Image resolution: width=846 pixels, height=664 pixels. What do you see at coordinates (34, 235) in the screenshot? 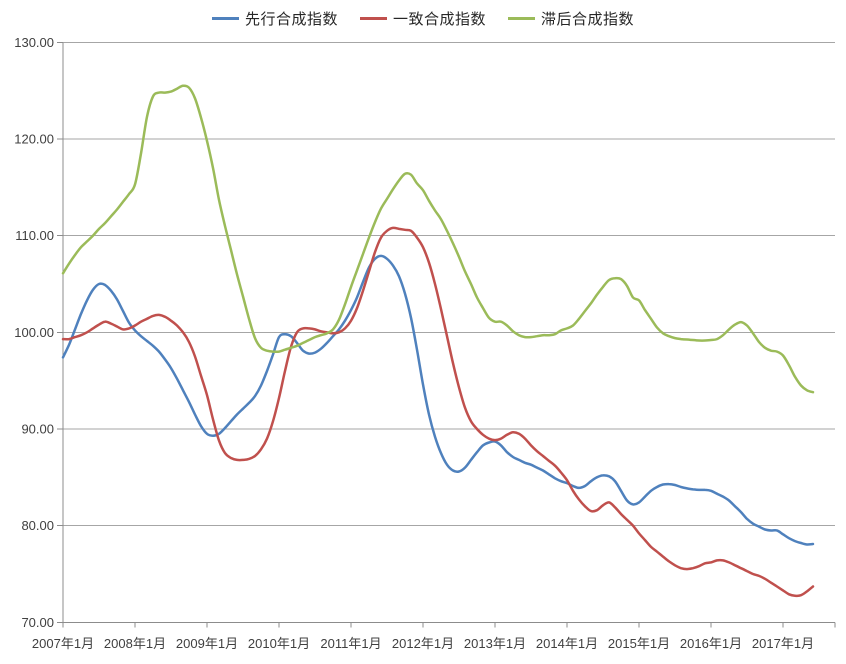
I see `y-axis-label-110: 110.00` at bounding box center [34, 235].